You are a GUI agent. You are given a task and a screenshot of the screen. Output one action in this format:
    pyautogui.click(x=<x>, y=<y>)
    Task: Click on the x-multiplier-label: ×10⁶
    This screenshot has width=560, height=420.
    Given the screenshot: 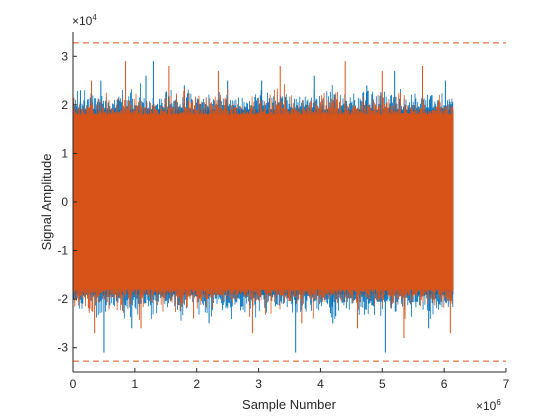 What is the action you would take?
    pyautogui.click(x=488, y=405)
    